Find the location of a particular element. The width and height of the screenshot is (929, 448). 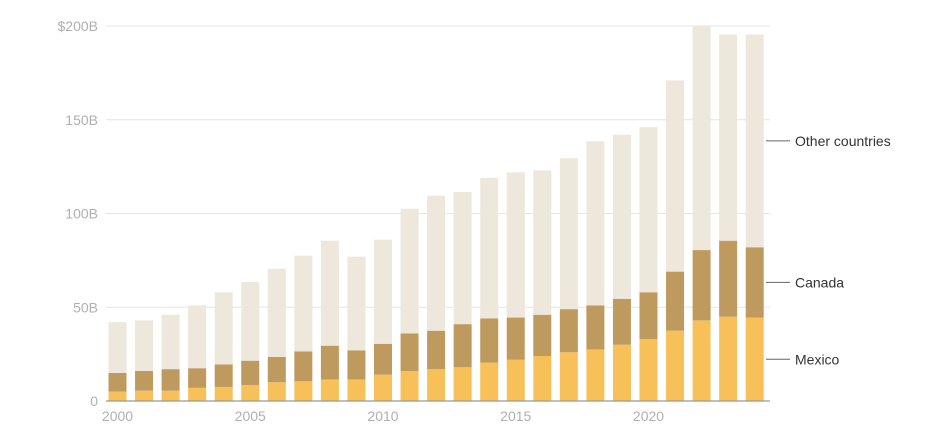

bar-other-countries-2008 is located at coordinates (329, 293).